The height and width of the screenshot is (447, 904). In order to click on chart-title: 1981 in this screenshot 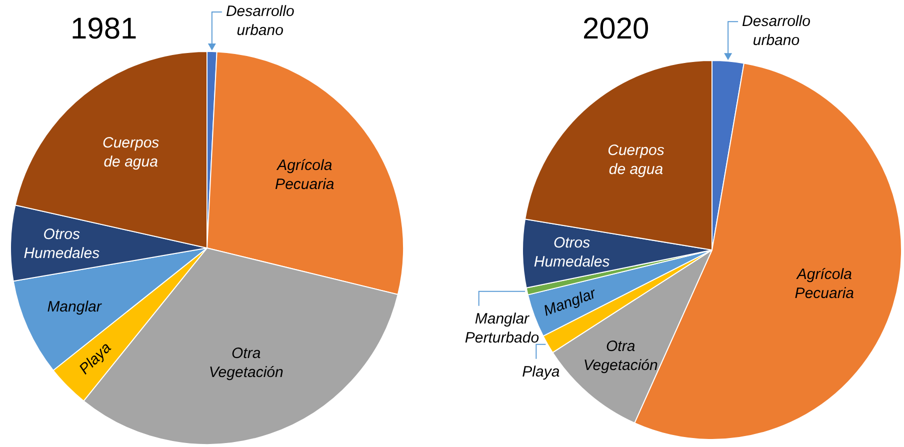, I will do `click(104, 29)`.